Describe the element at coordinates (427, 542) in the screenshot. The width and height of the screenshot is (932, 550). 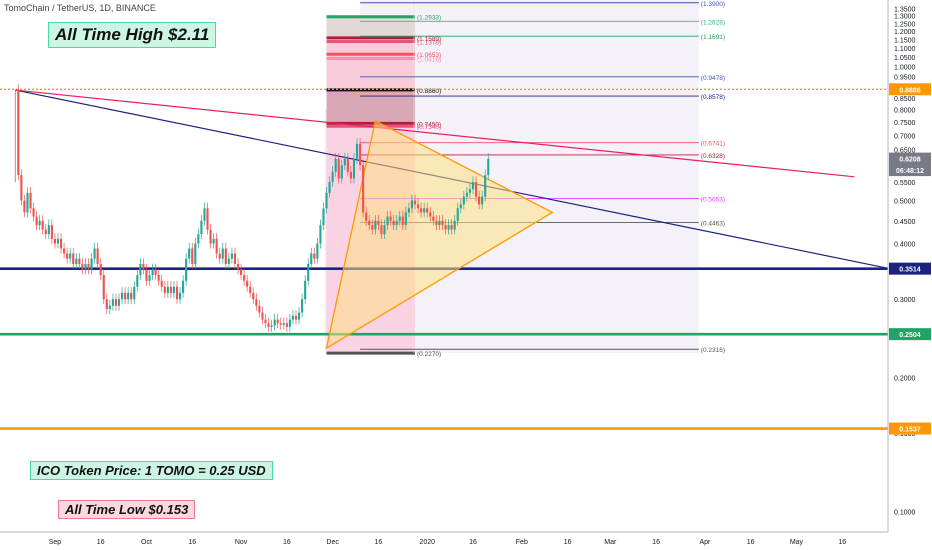
I see `x-tick-label: 2020` at that location.